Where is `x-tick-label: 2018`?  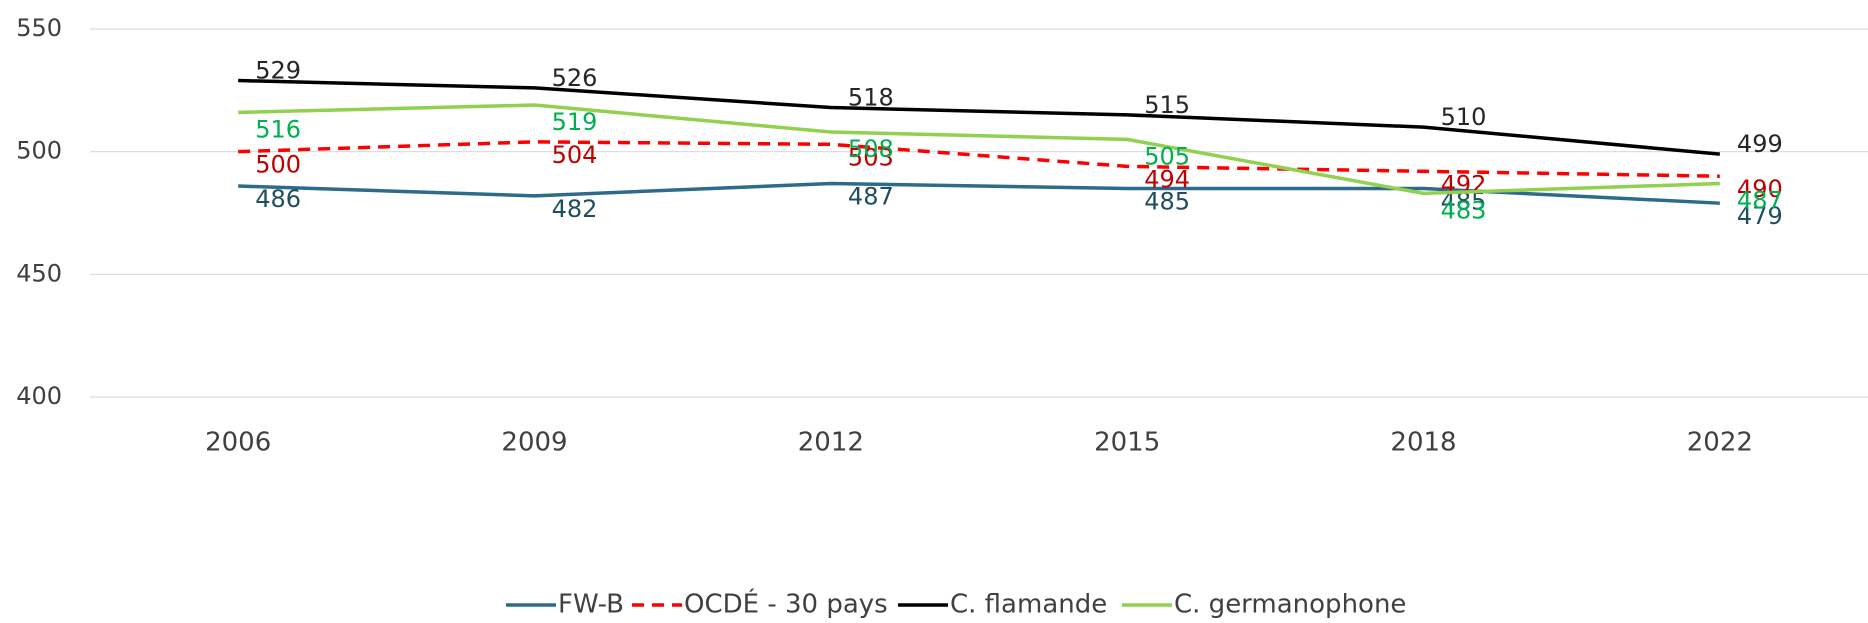 x-tick-label: 2018 is located at coordinates (1423, 443).